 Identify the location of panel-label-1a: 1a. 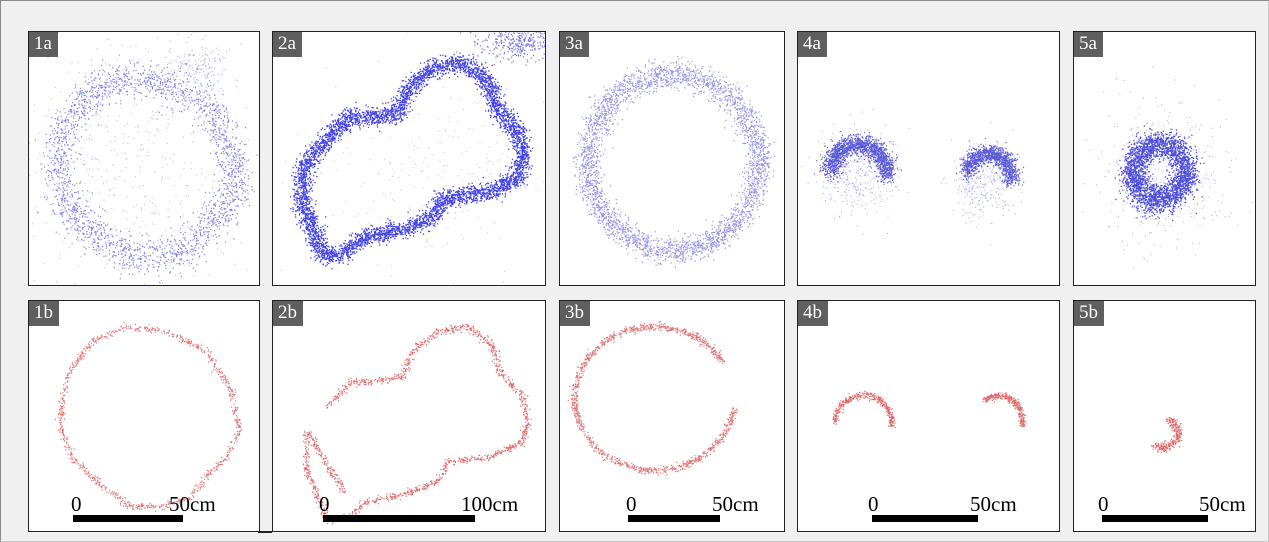
(43, 44).